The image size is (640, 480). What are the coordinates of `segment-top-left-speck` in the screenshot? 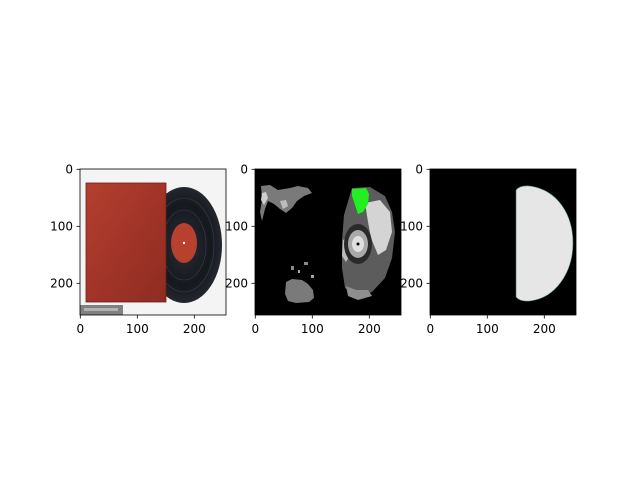 It's located at (284, 204).